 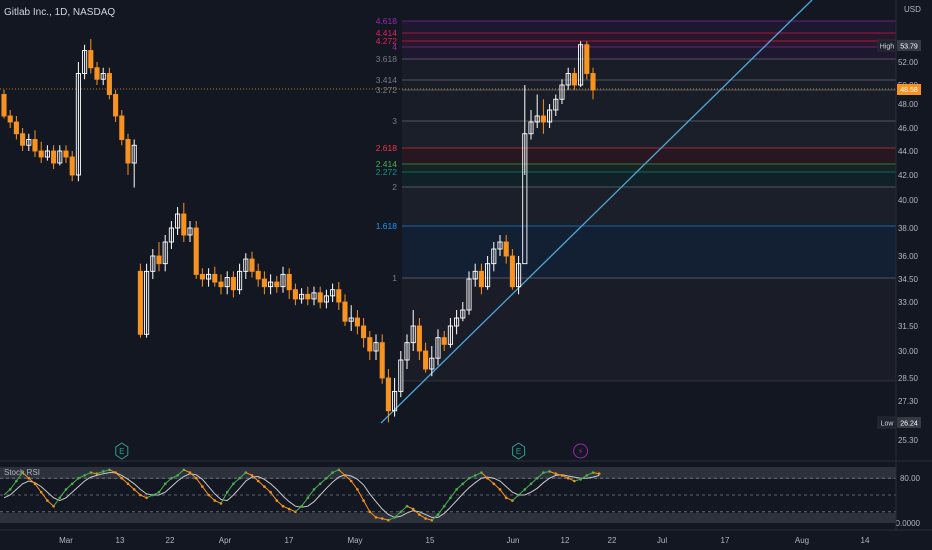 I want to click on fib-level-label: 4.414, so click(x=387, y=33).